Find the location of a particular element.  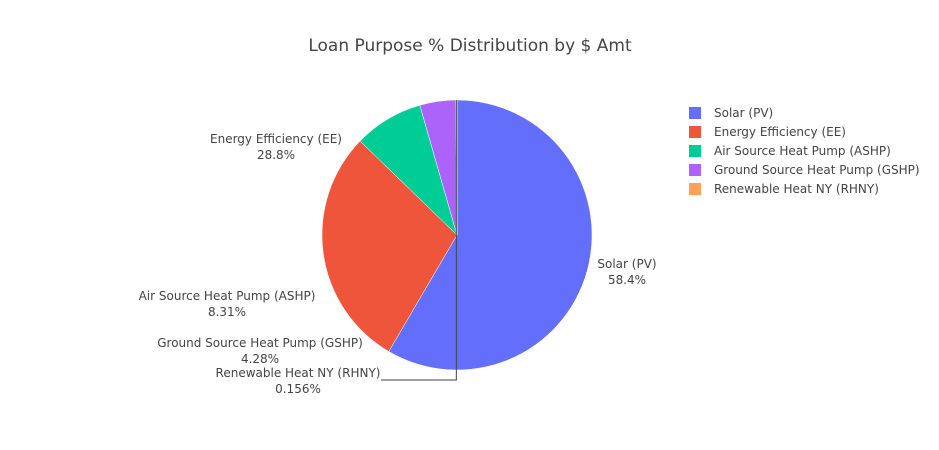

slice-percent-solar-pv: 58.4% is located at coordinates (627, 280).